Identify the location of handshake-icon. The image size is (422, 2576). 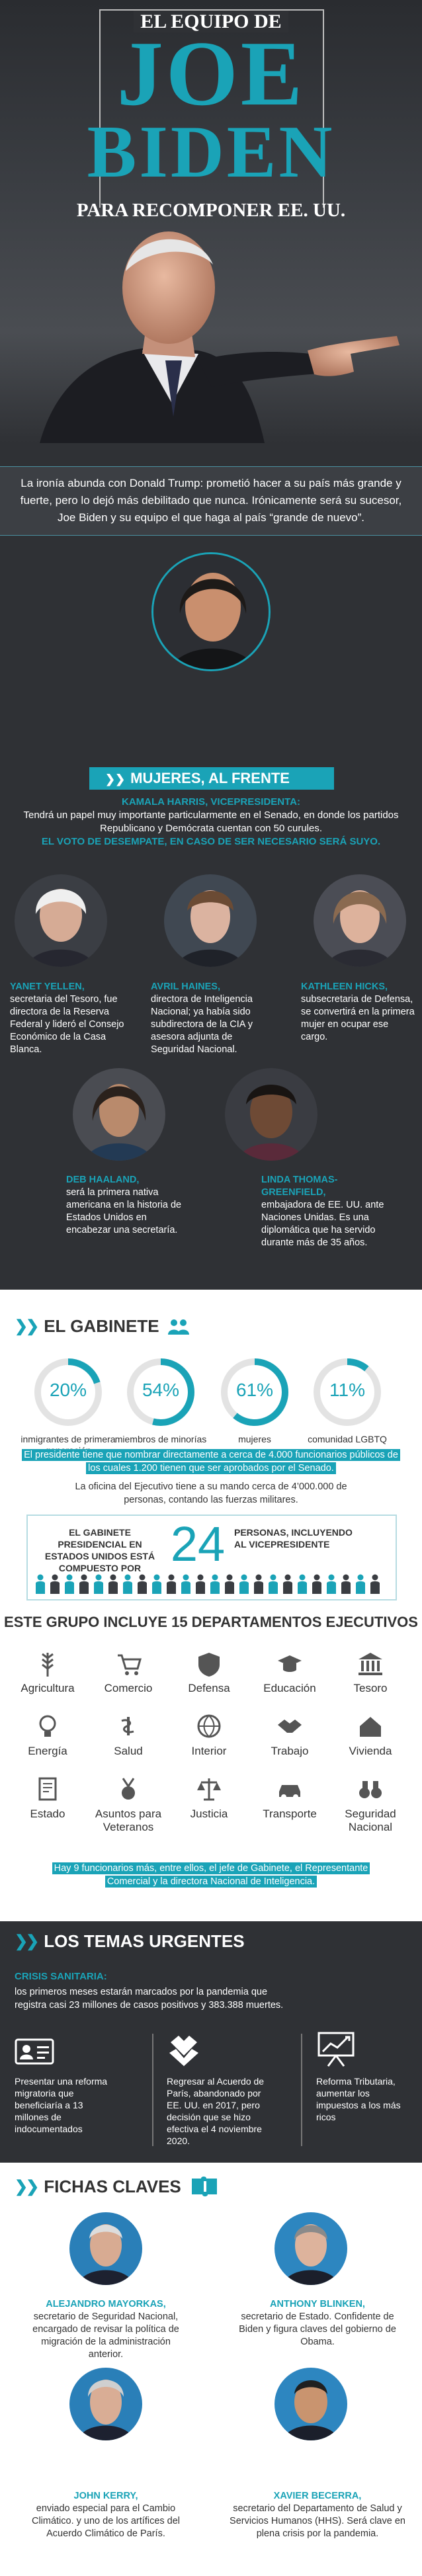
(290, 1727).